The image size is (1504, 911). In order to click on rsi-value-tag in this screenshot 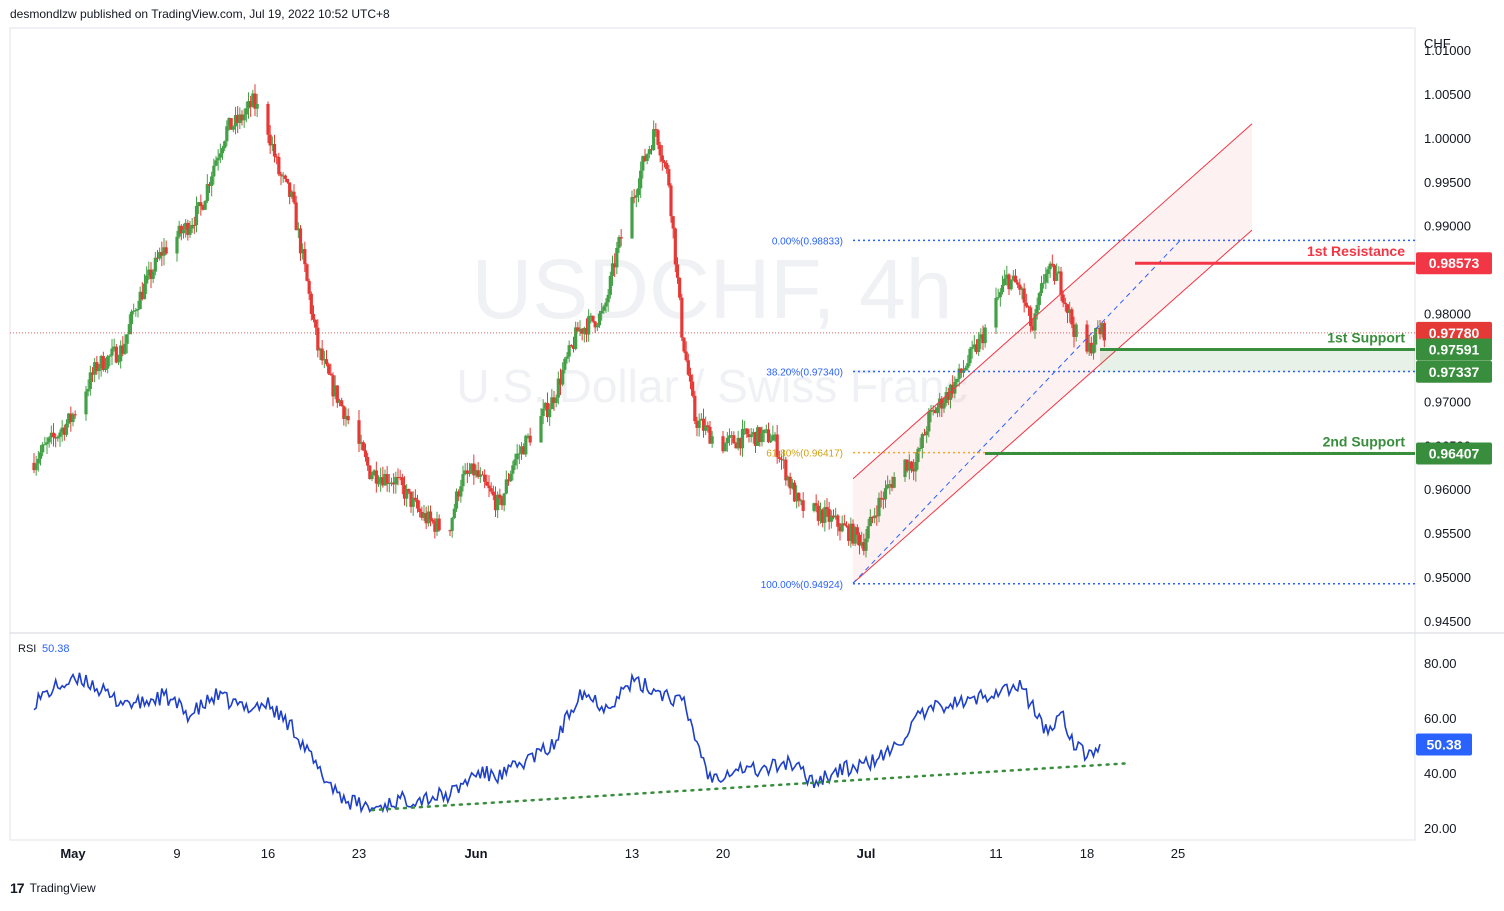, I will do `click(1444, 744)`.